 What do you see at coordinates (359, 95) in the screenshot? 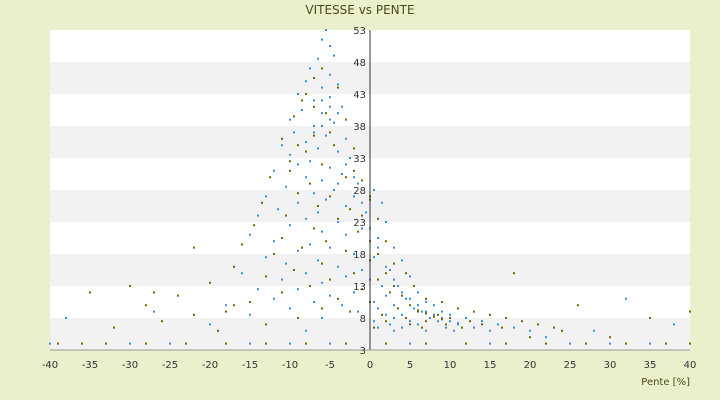
I see `y-tick-label: 43` at bounding box center [359, 95].